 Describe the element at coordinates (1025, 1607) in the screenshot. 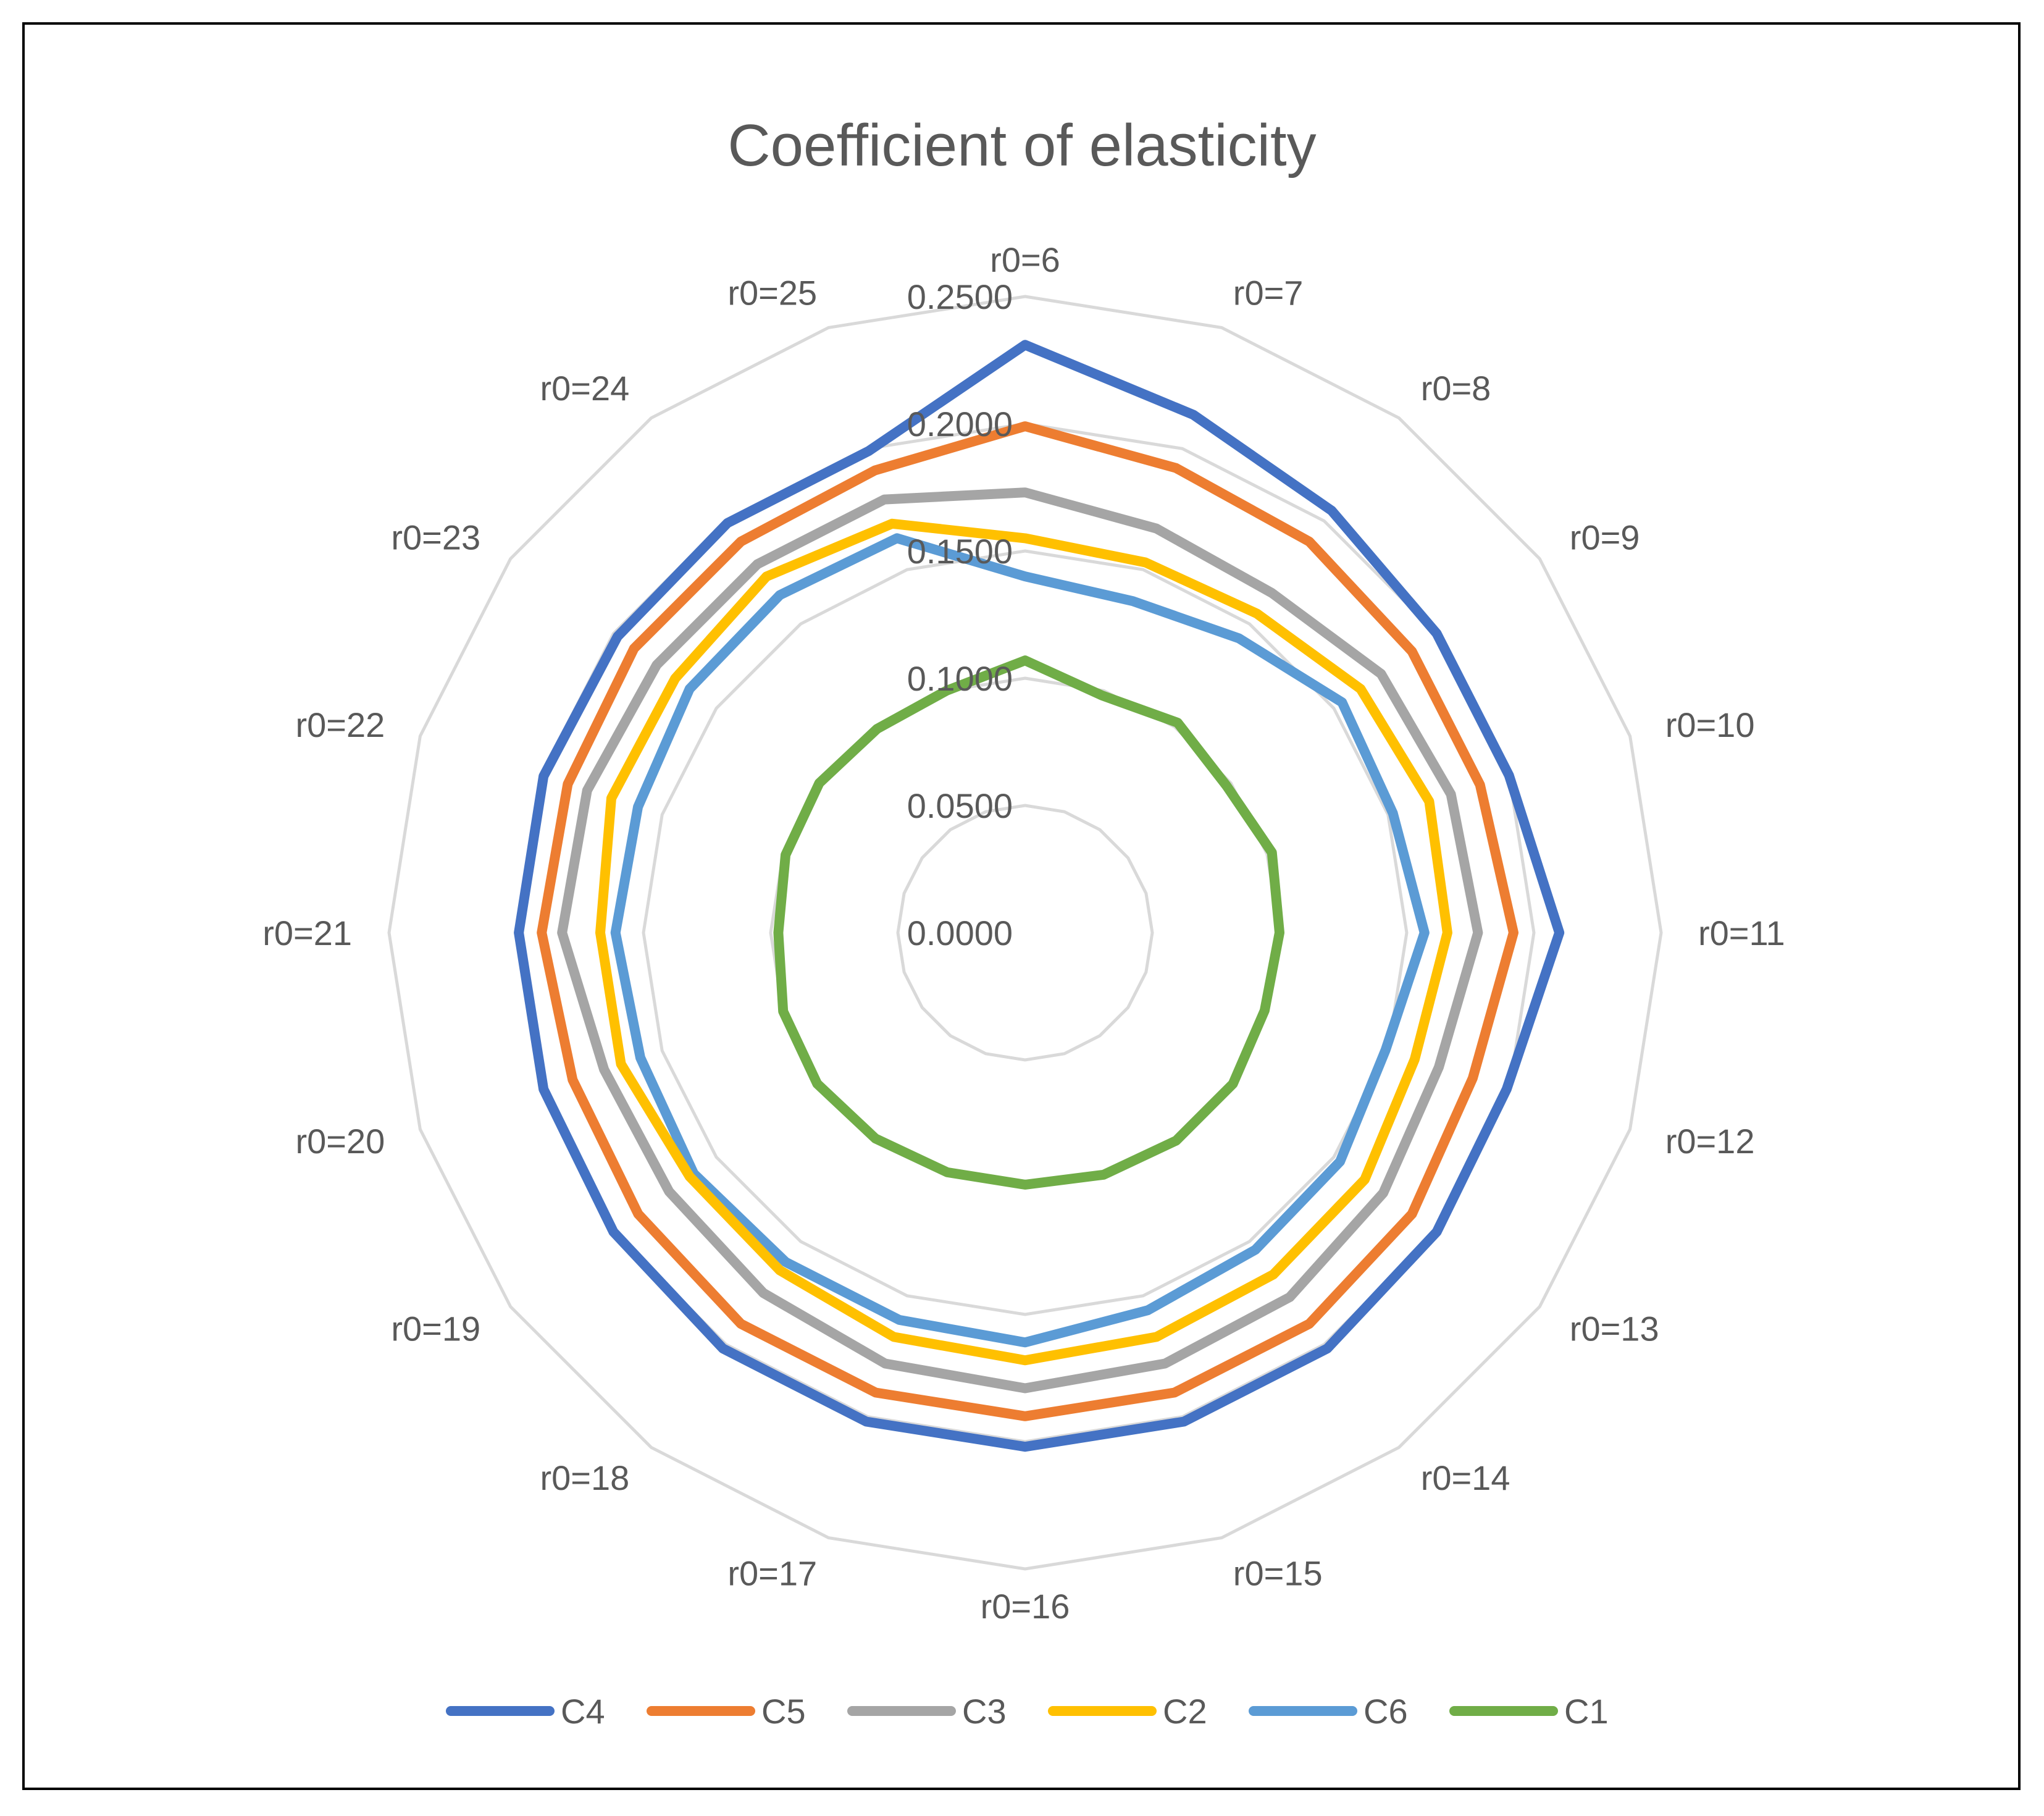

I see `category-label: r0=16` at that location.